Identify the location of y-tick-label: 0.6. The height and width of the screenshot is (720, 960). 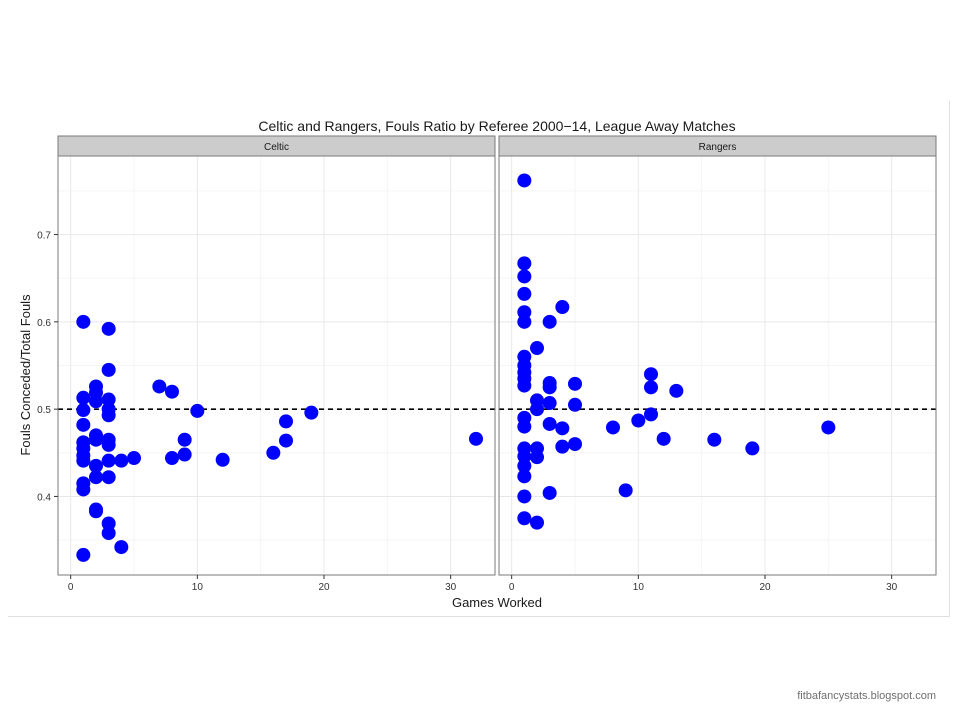
(44, 323).